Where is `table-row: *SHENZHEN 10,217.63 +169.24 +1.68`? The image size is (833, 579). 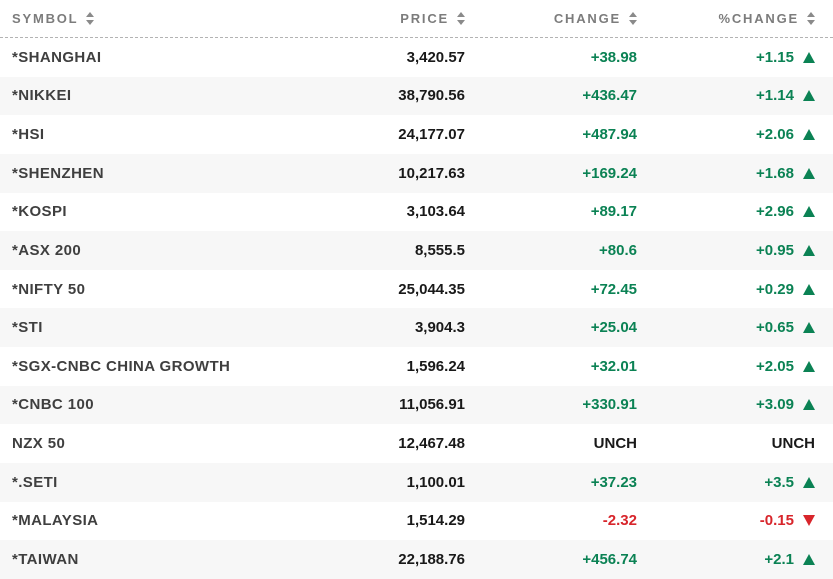 table-row: *SHENZHEN 10,217.63 +169.24 +1.68 is located at coordinates (416, 173).